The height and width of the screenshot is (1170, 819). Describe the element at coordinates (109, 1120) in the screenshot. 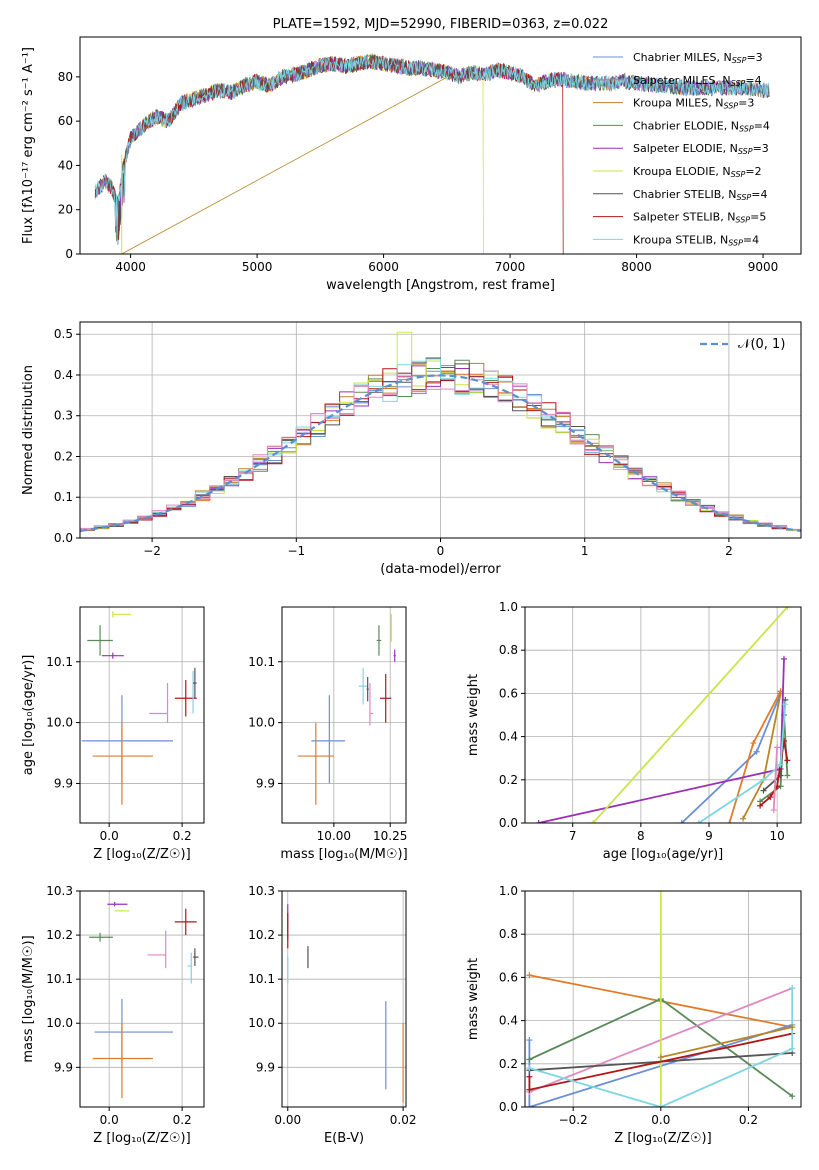

I see `mass-vs-z-xtick-label: 0.0` at that location.